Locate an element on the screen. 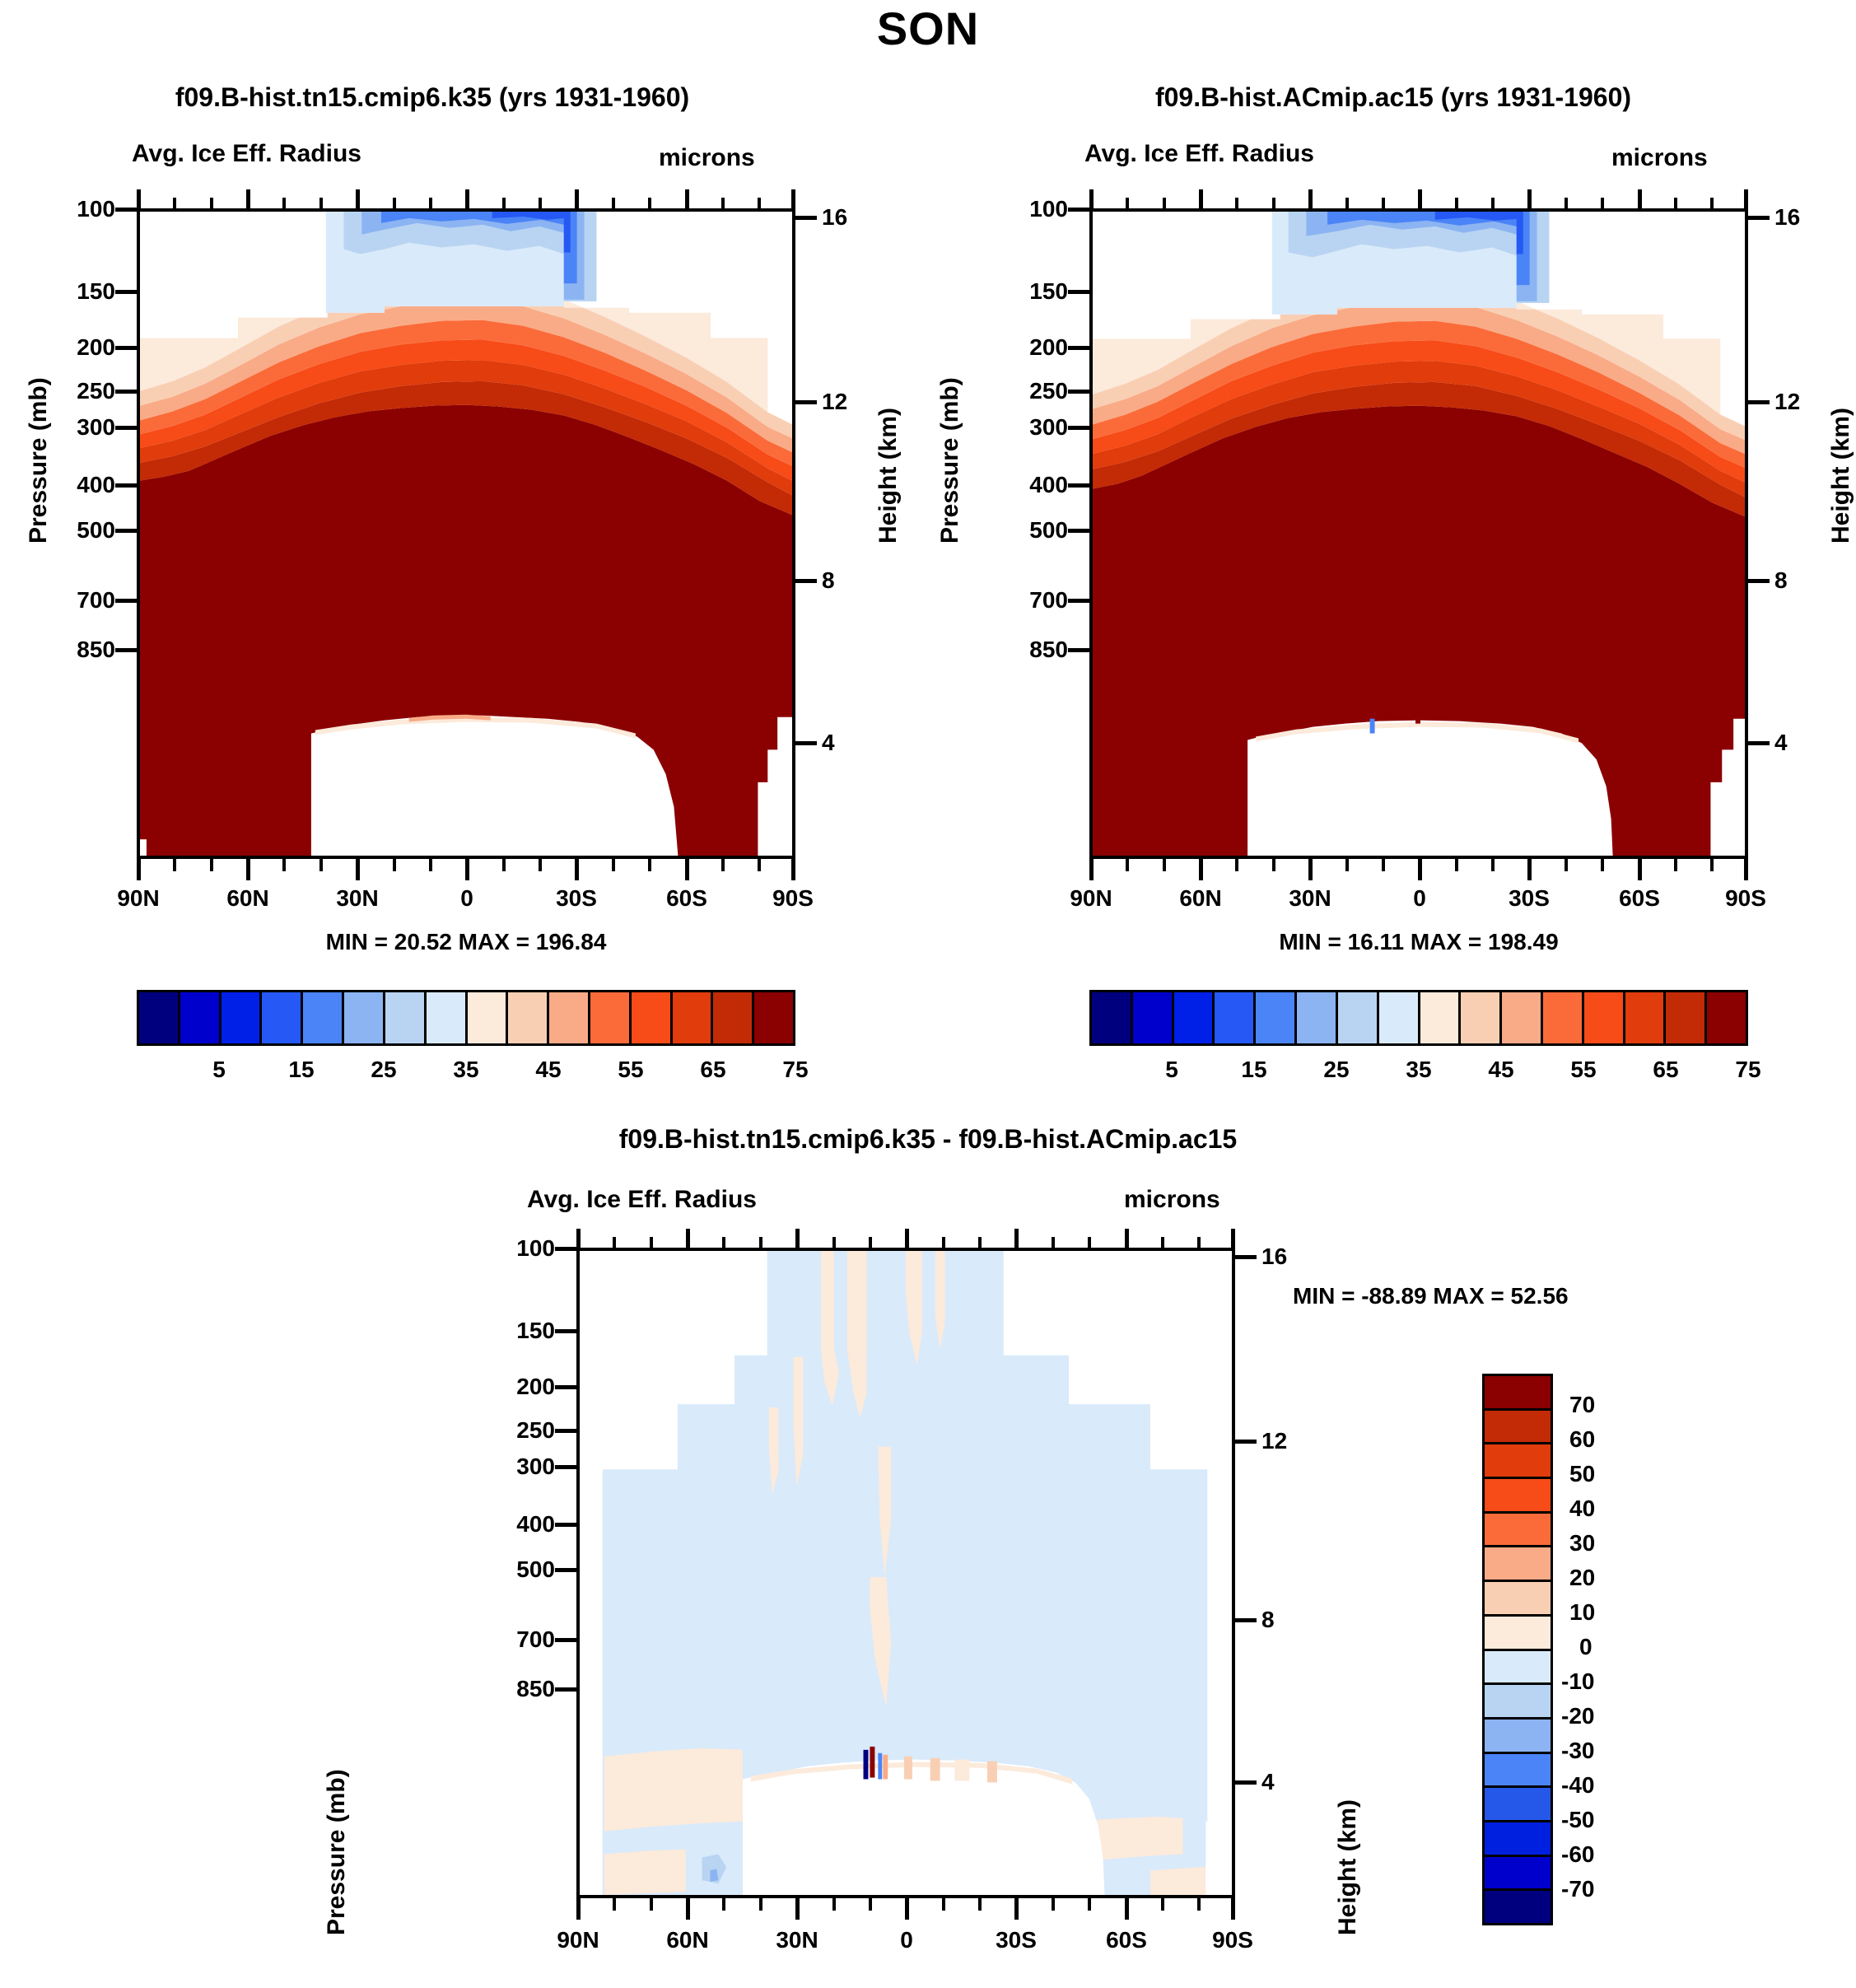 This screenshot has width=1856, height=1988. colorbar-top-right-labels: 5 15 25 35 45 55 65 75 is located at coordinates (1424, 1073).